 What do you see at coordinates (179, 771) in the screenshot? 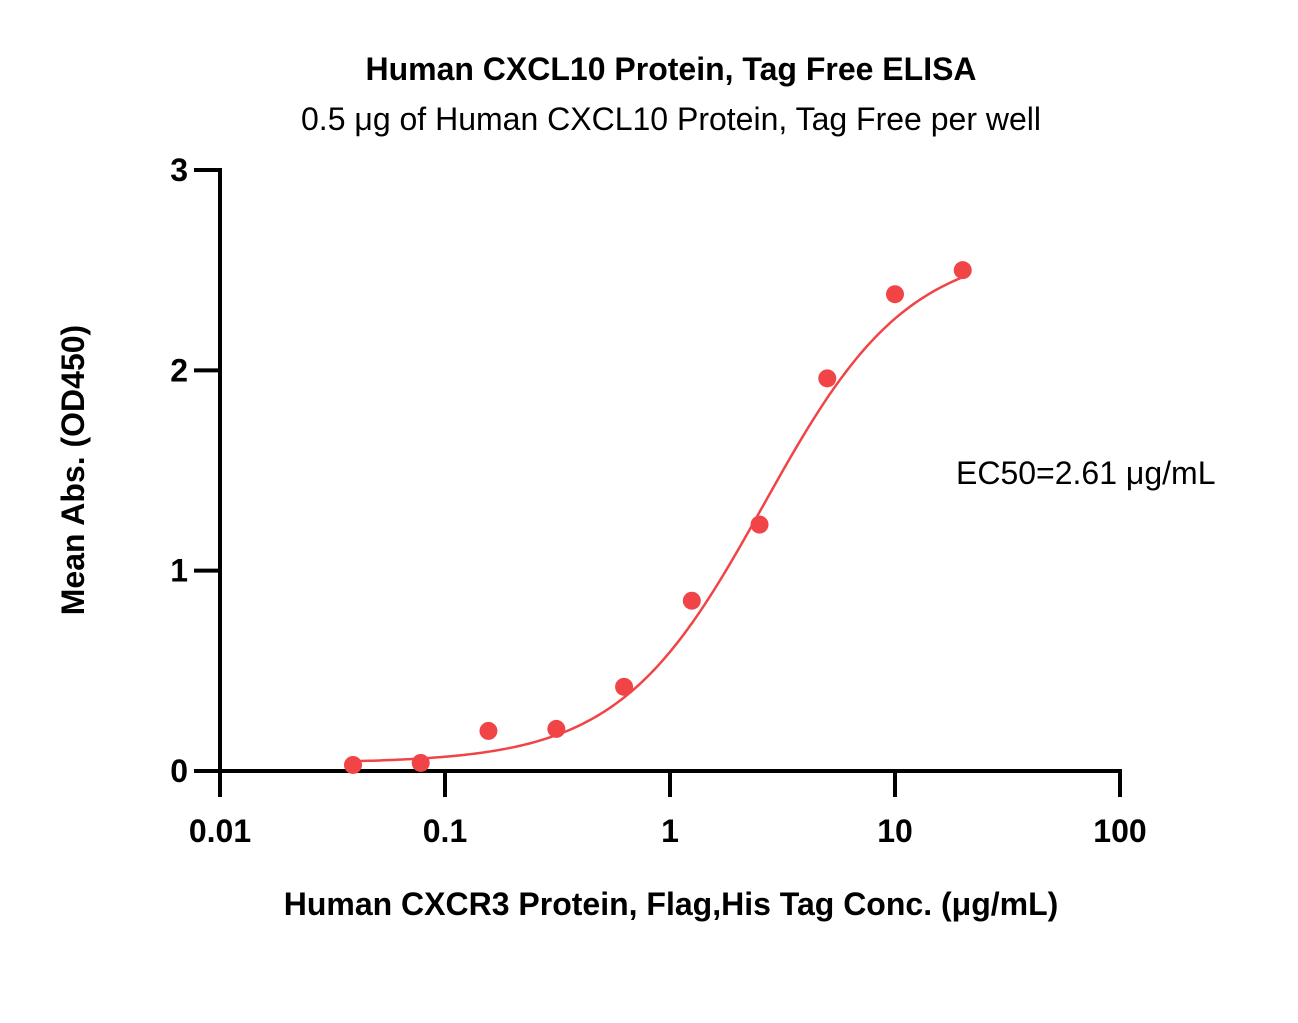
I see `y-tick-label: 0` at bounding box center [179, 771].